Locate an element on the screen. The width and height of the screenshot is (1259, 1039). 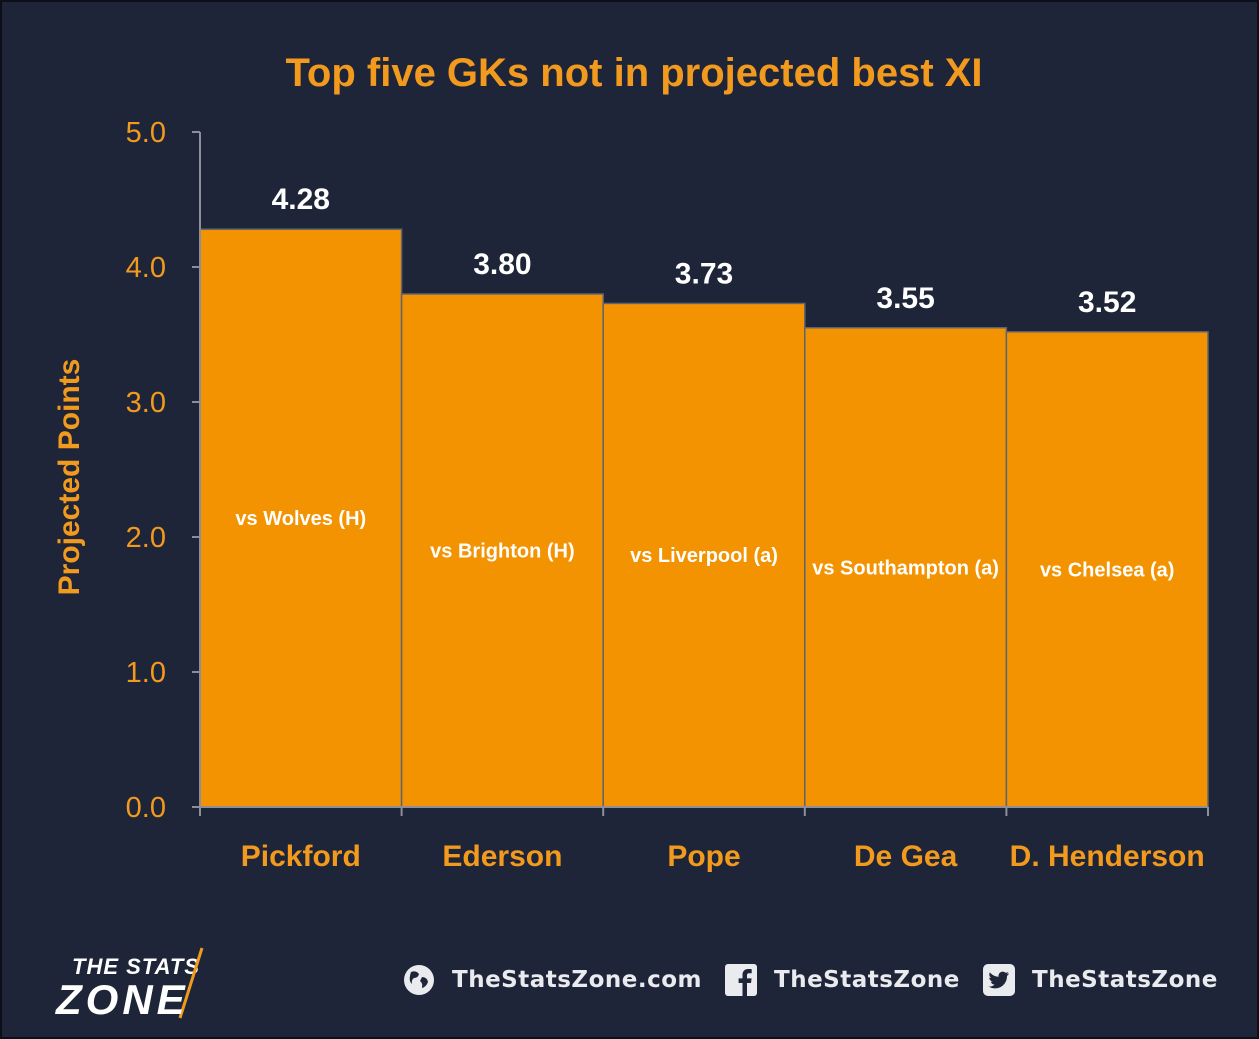
facebook-text: TheStatsZone is located at coordinates (867, 980).